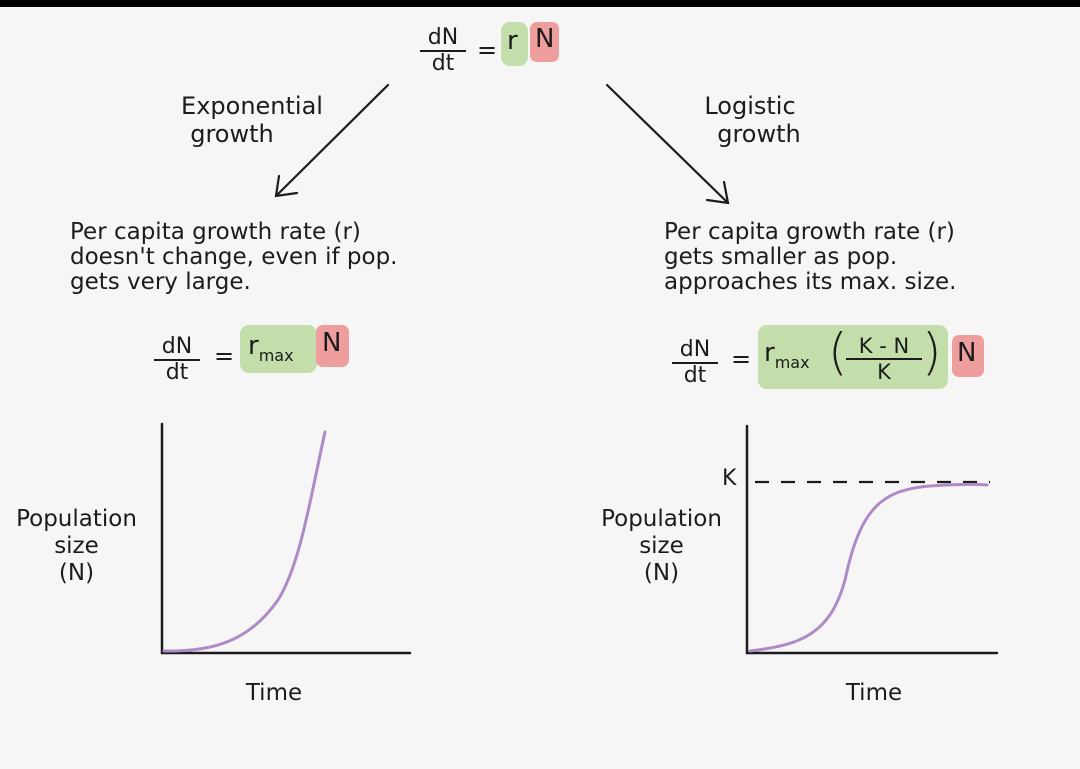  I want to click on right-y-axis-label: Population size (N), so click(661, 546).